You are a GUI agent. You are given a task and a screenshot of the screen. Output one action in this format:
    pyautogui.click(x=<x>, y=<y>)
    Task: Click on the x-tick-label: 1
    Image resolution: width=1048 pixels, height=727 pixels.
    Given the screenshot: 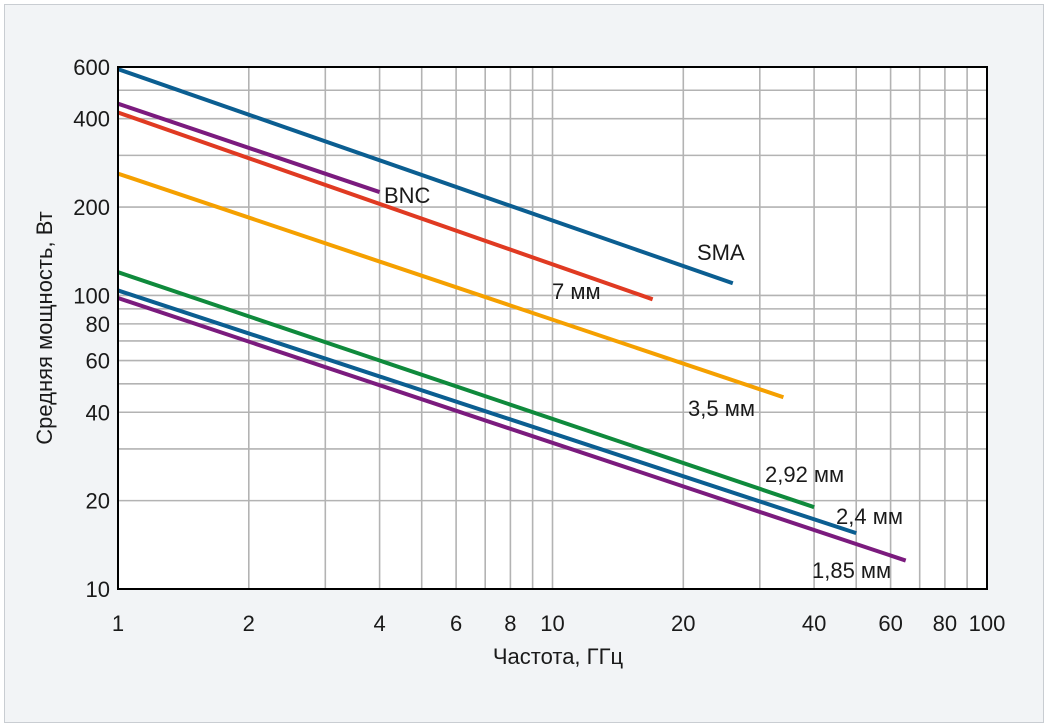 What is the action you would take?
    pyautogui.click(x=118, y=623)
    